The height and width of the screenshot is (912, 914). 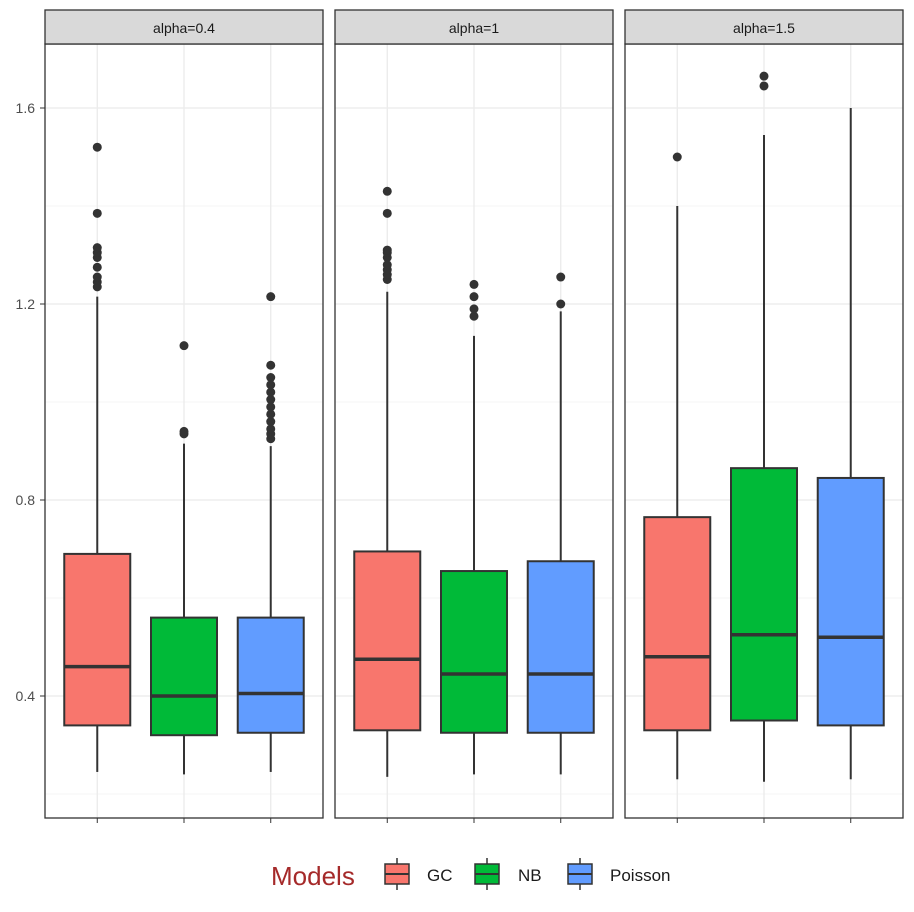 I want to click on legend-entry-NB: NB, so click(x=508, y=874).